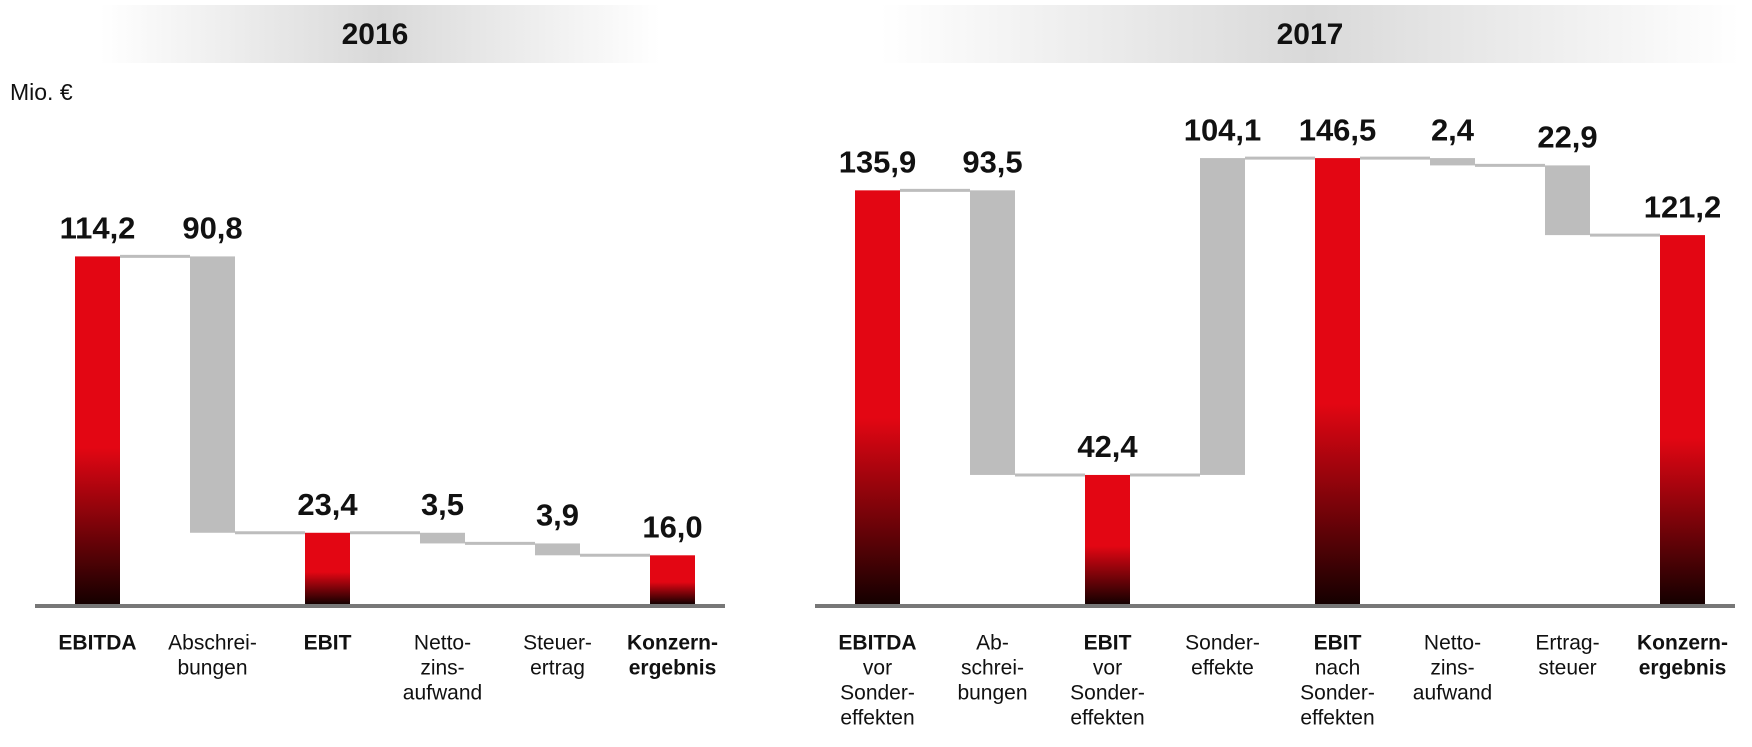 This screenshot has height=747, width=1752. What do you see at coordinates (992, 162) in the screenshot?
I see `value-label: 93,5` at bounding box center [992, 162].